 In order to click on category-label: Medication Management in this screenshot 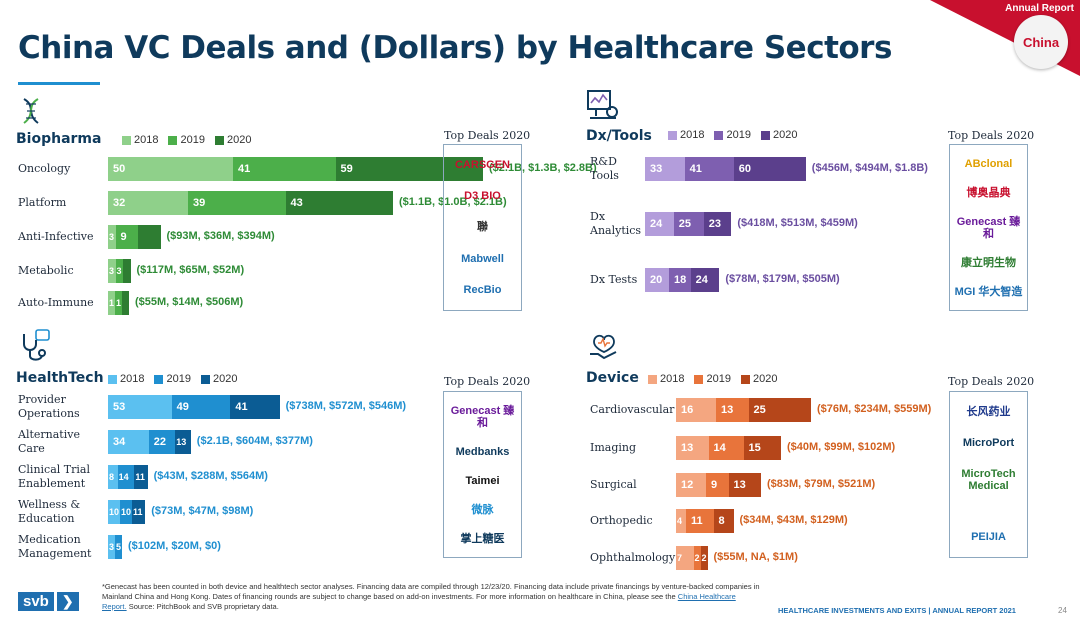, I will do `click(55, 546)`.